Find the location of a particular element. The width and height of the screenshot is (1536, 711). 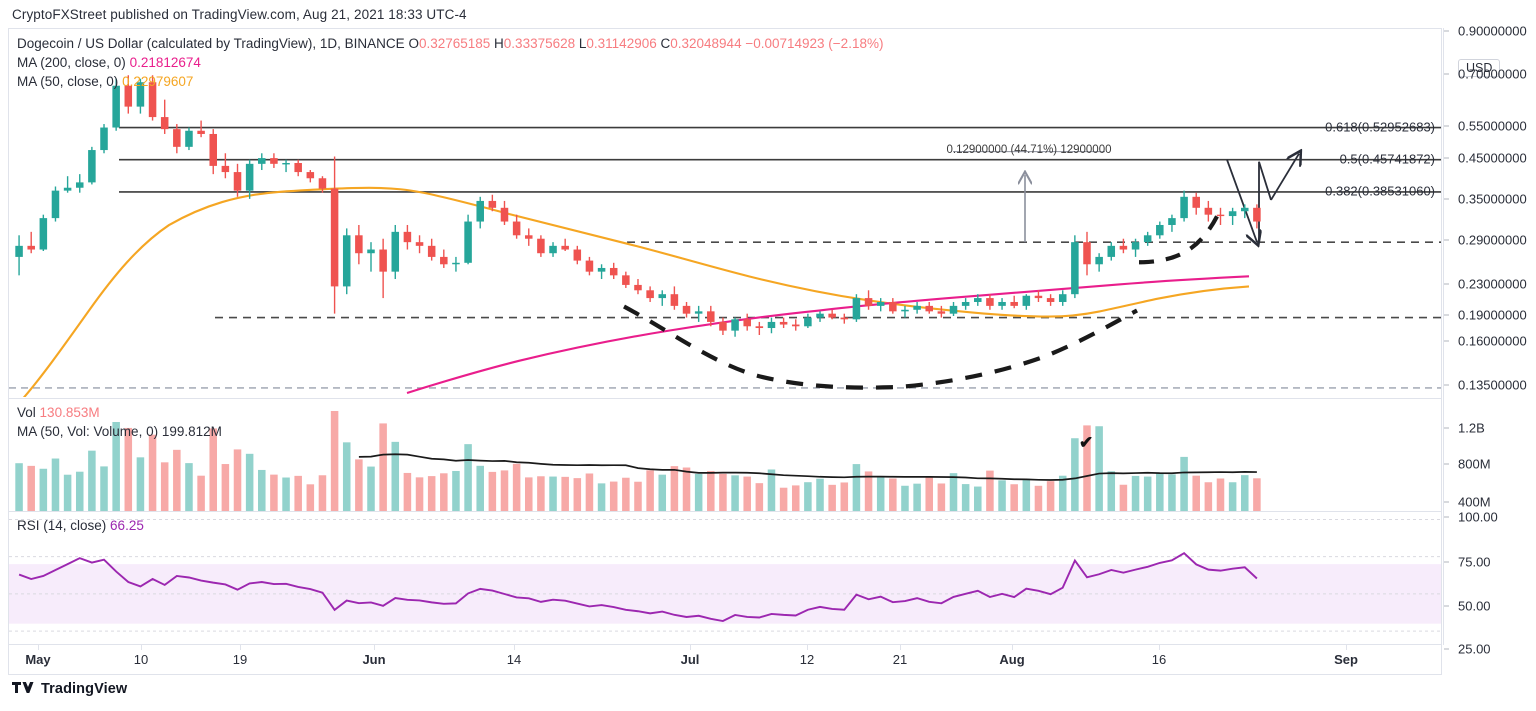

time-tick-label: 10 is located at coordinates (141, 659).